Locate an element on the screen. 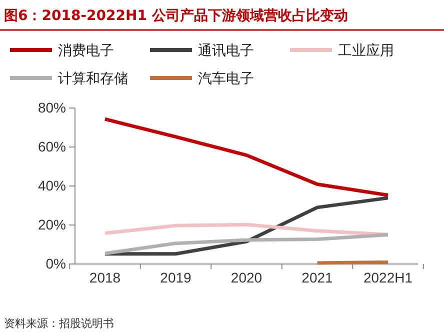  y-tick-label: 80% is located at coordinates (52, 107).